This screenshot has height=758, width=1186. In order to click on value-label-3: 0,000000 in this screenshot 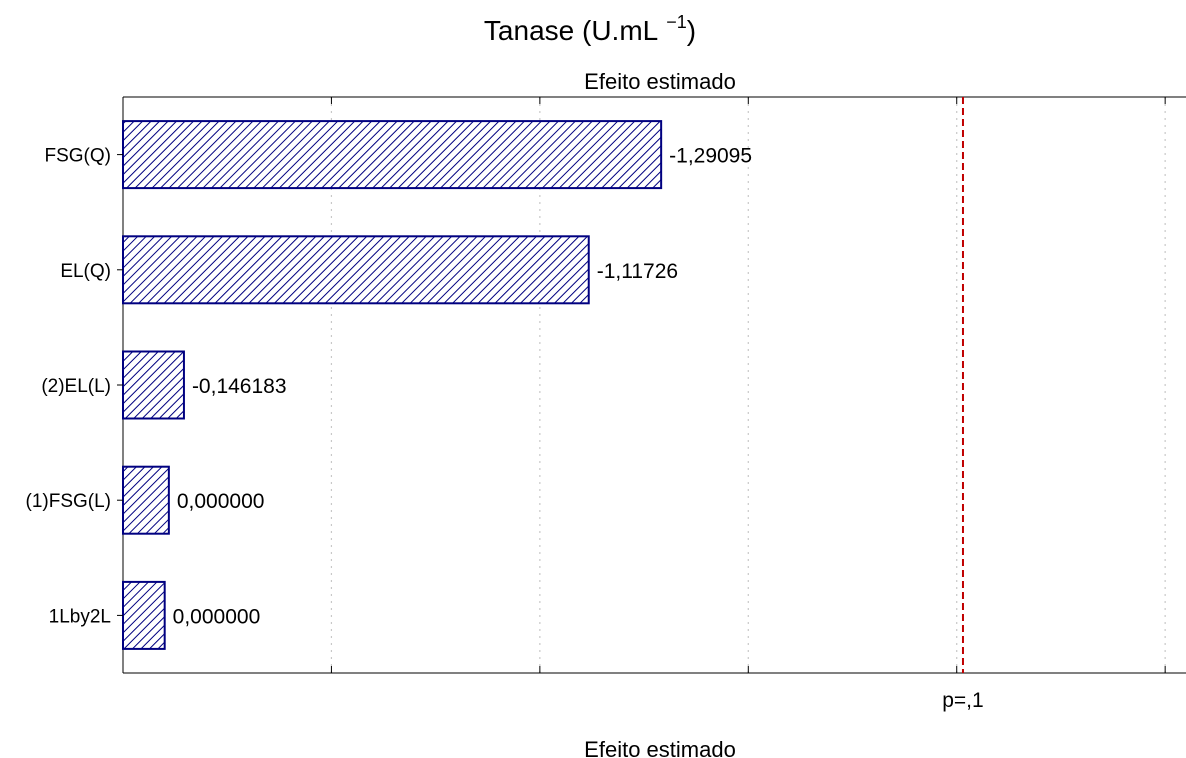, I will do `click(221, 501)`.